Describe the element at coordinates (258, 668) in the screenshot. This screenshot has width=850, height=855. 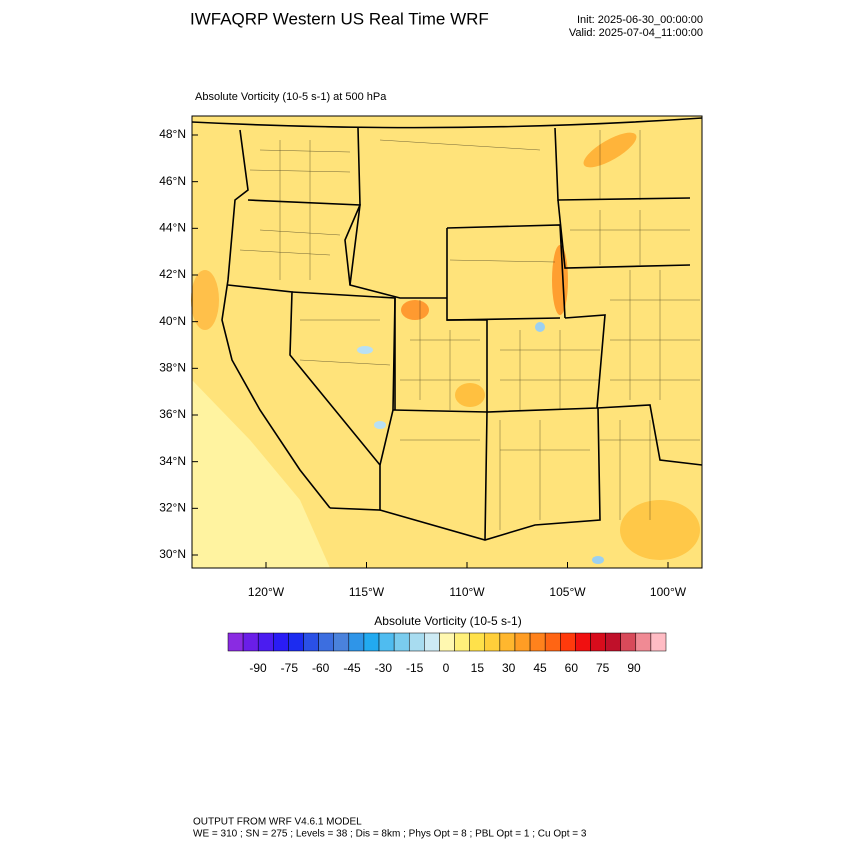
I see `colorbar-label: -90` at that location.